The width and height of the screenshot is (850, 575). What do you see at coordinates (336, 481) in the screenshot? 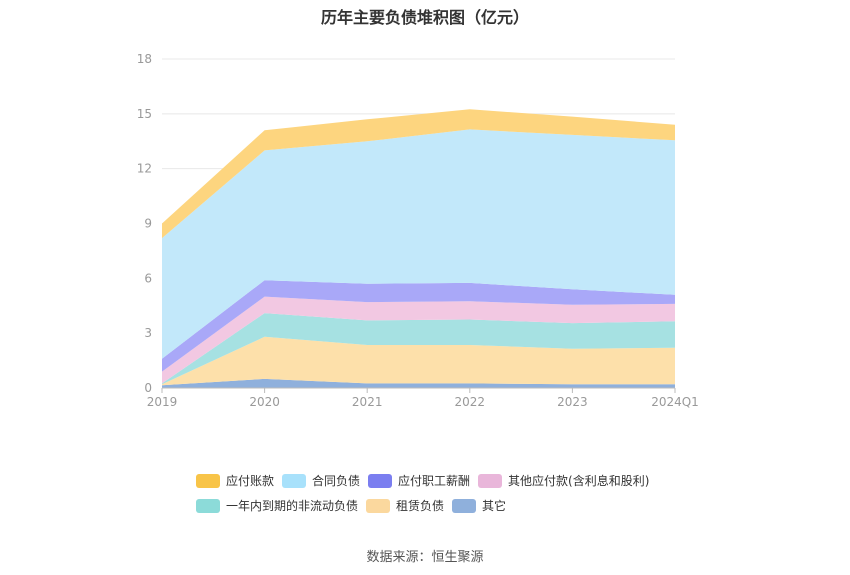
I see `legend-label: 合同负债` at bounding box center [336, 481].